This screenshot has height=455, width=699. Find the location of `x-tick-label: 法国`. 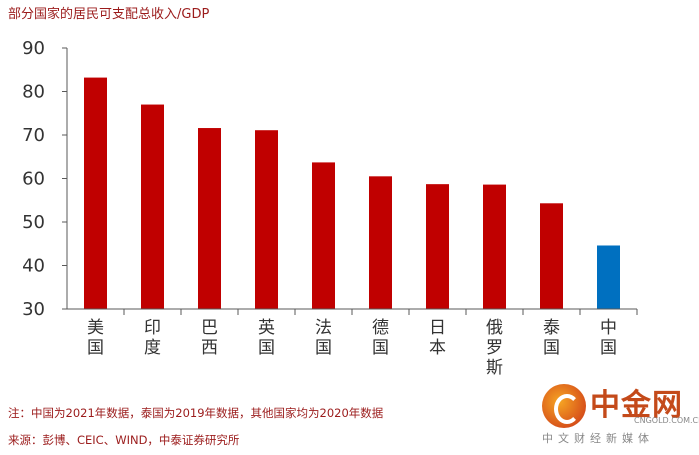

x-tick-label: 法国 is located at coordinates (323, 338).